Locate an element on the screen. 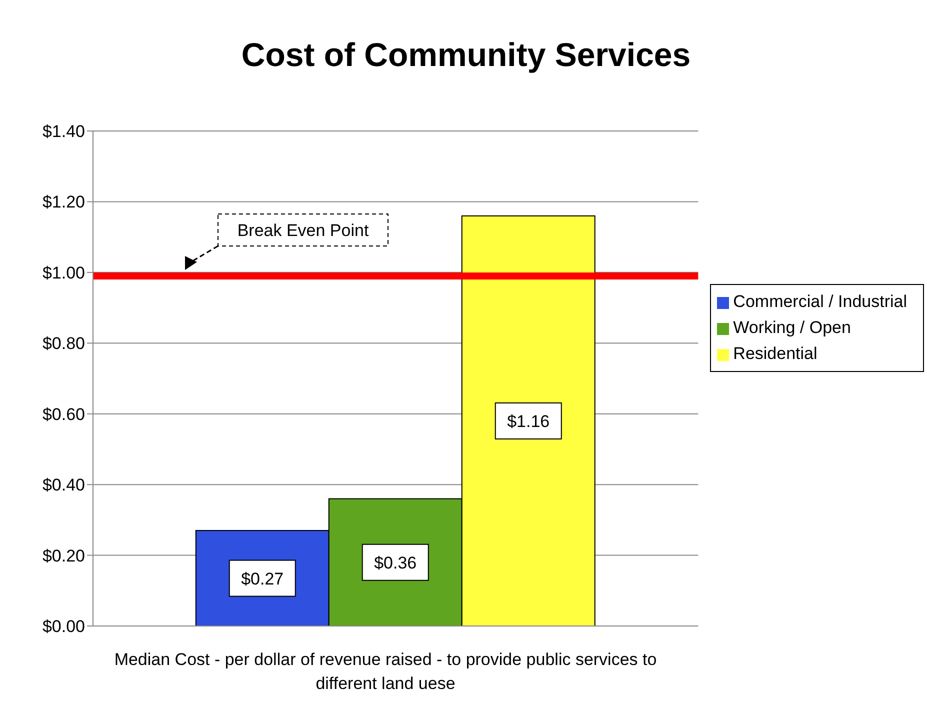 This screenshot has height=713, width=932. y-tick-label: $0.00 is located at coordinates (63, 626).